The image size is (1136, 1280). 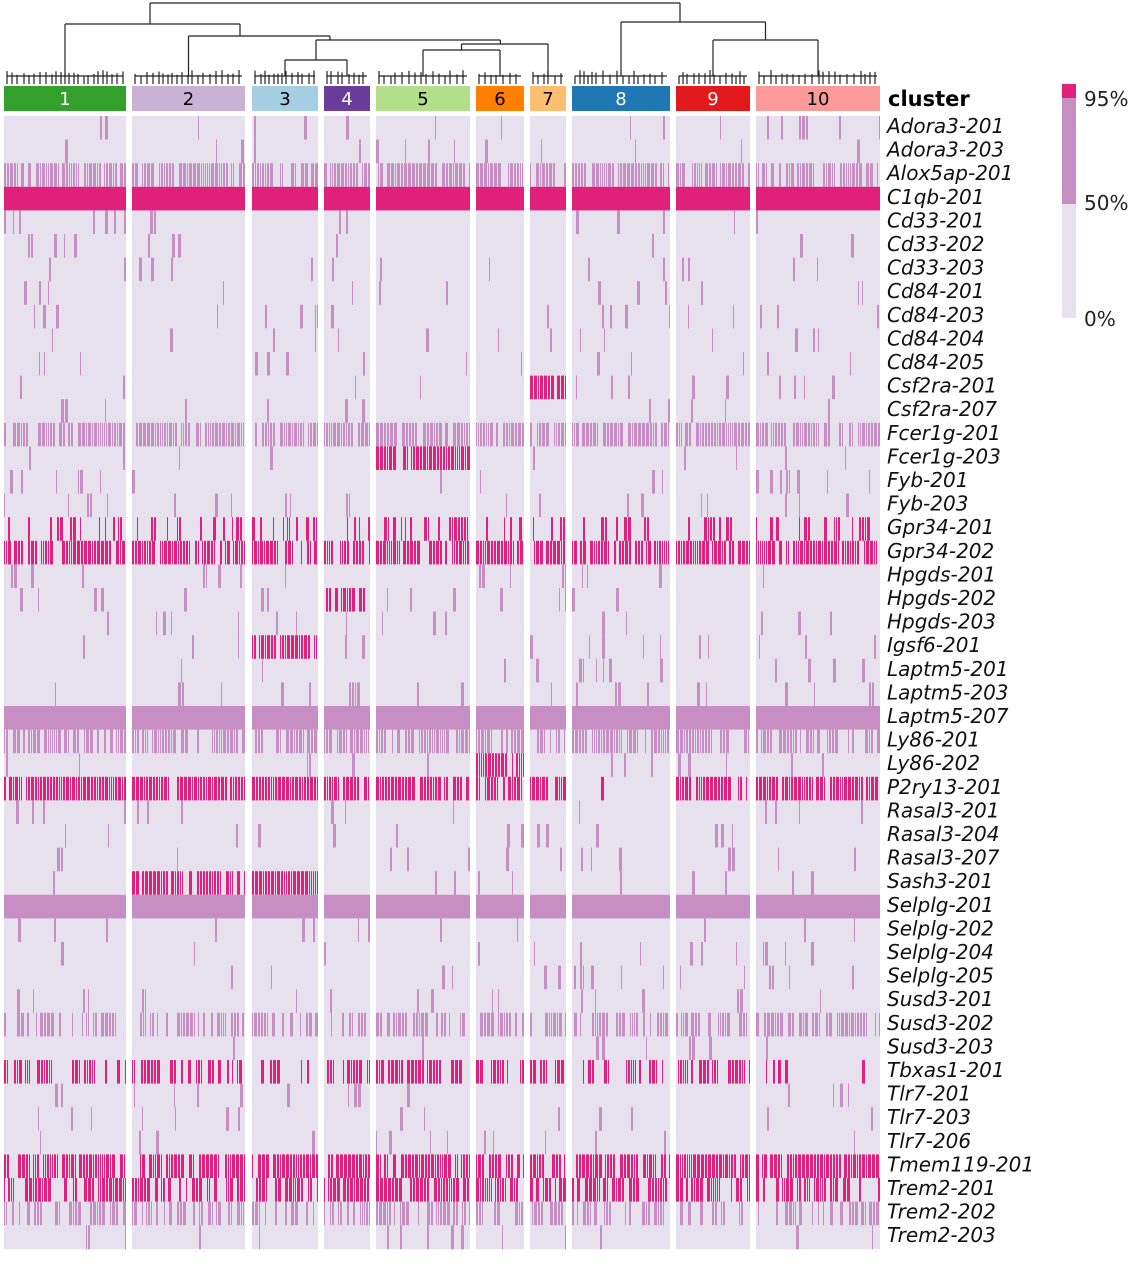 I want to click on cell-Tlr7-203-c5, so click(x=423, y=1119).